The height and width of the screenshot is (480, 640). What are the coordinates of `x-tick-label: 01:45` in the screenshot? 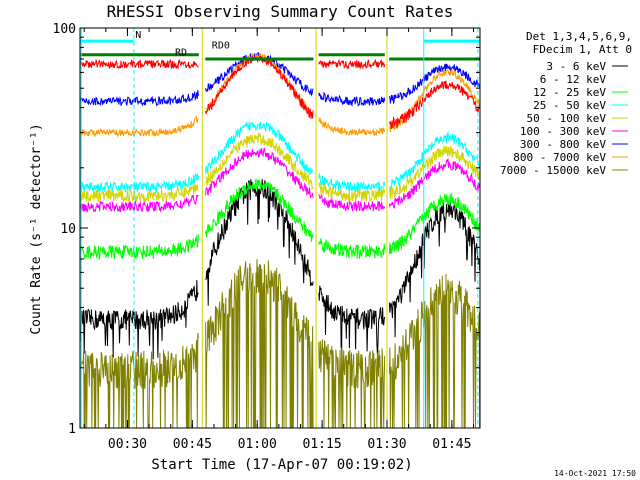 It's located at (451, 444).